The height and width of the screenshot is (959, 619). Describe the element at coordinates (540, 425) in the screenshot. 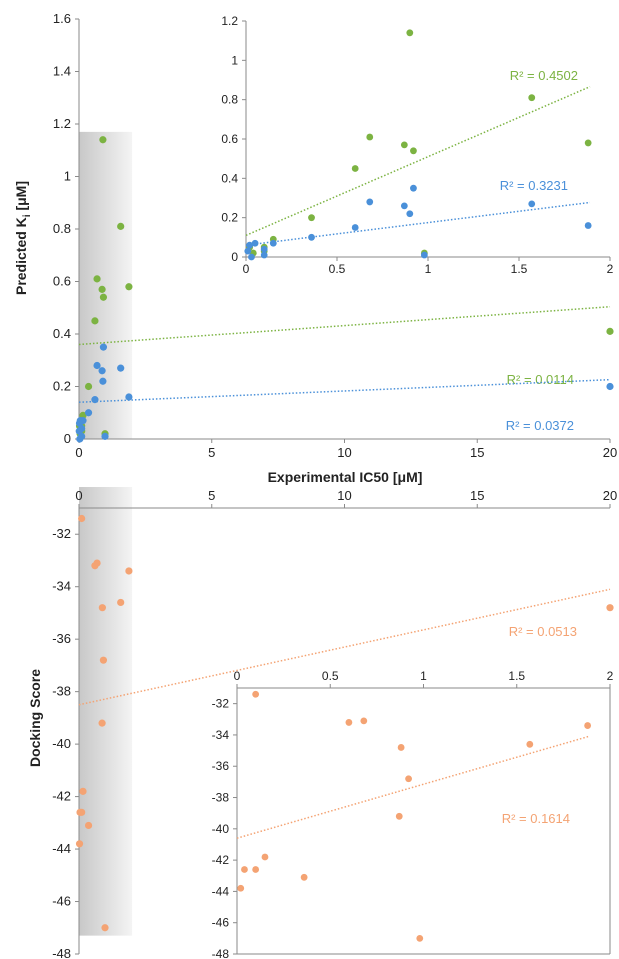

I see `top-main-r2-label-1: R² = 0.0372` at that location.